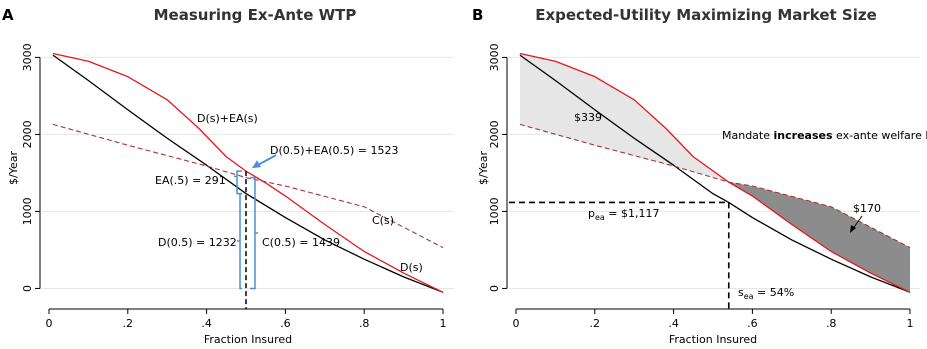 Image resolution: width=927 pixels, height=349 pixels. Describe the element at coordinates (8, 15) in the screenshot. I see `panel-a-letter: A` at that location.